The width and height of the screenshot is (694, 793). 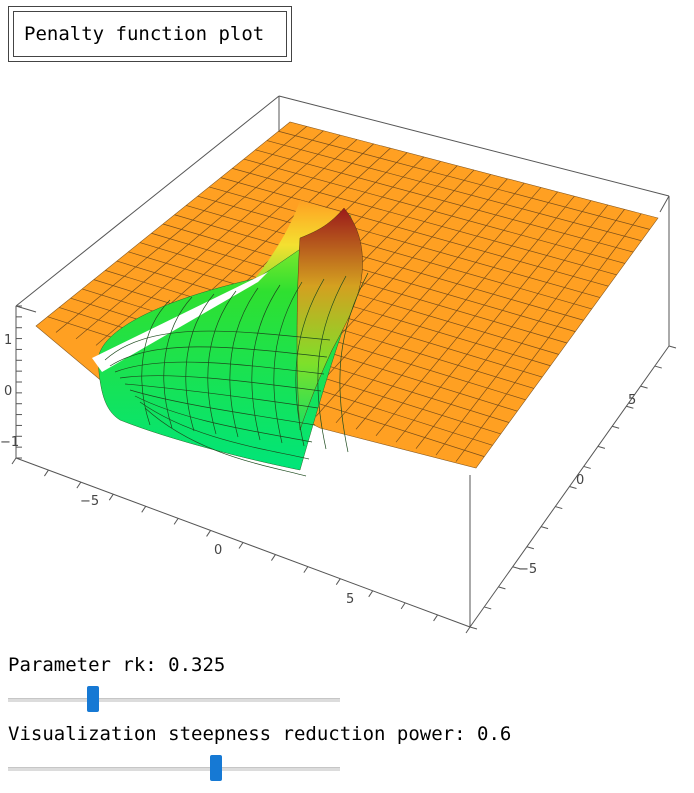 I want to click on power-value: 0.6, so click(x=494, y=734).